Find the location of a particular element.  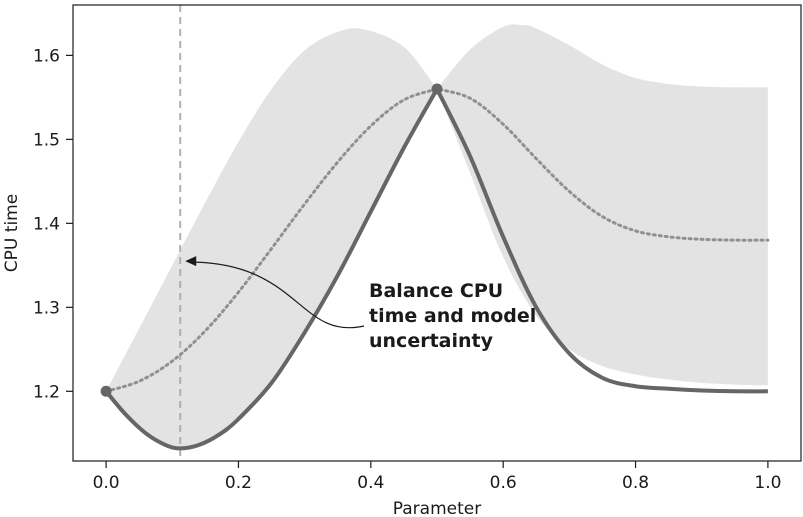

annotation-line: uncertainty is located at coordinates (431, 341).